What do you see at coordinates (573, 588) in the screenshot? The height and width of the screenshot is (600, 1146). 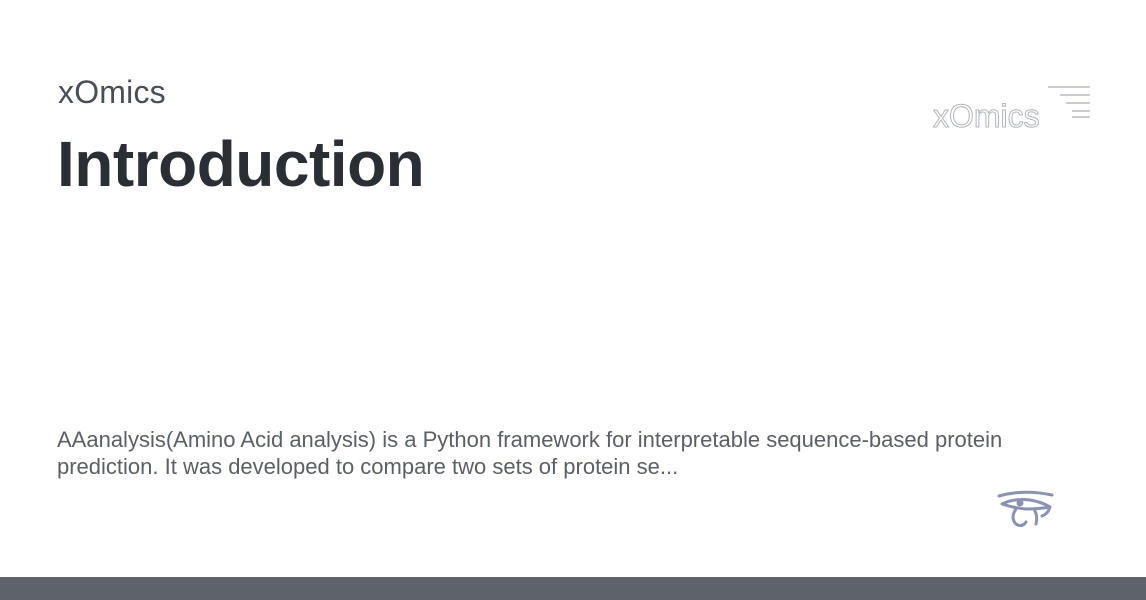 I see `footer-bar` at bounding box center [573, 588].